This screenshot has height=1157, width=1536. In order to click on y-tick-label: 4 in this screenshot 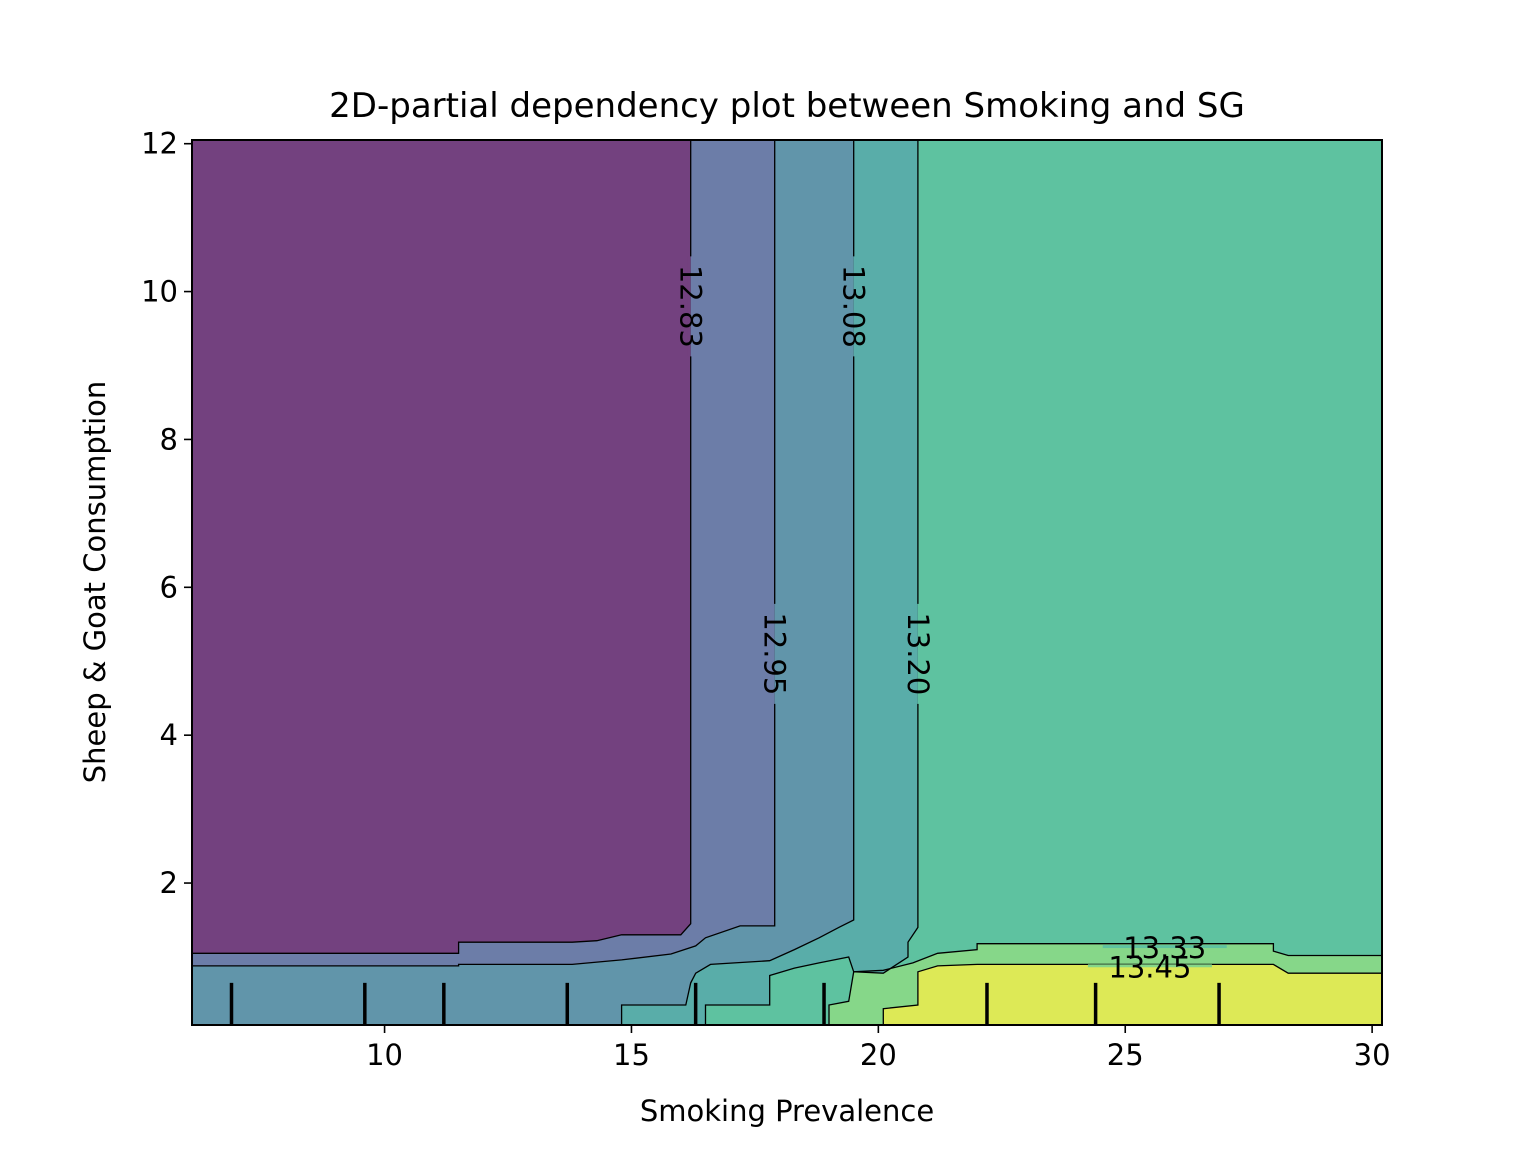, I will do `click(169, 735)`.